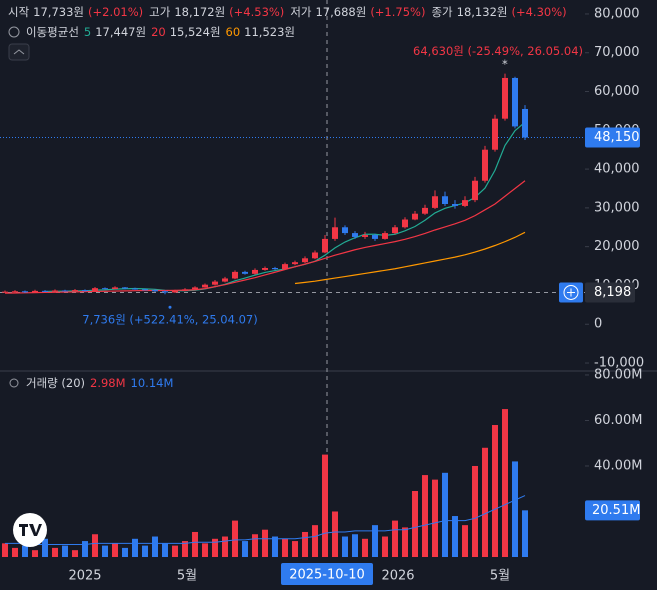  Describe the element at coordinates (87, 32) in the screenshot. I see `ma-period: 5` at that location.